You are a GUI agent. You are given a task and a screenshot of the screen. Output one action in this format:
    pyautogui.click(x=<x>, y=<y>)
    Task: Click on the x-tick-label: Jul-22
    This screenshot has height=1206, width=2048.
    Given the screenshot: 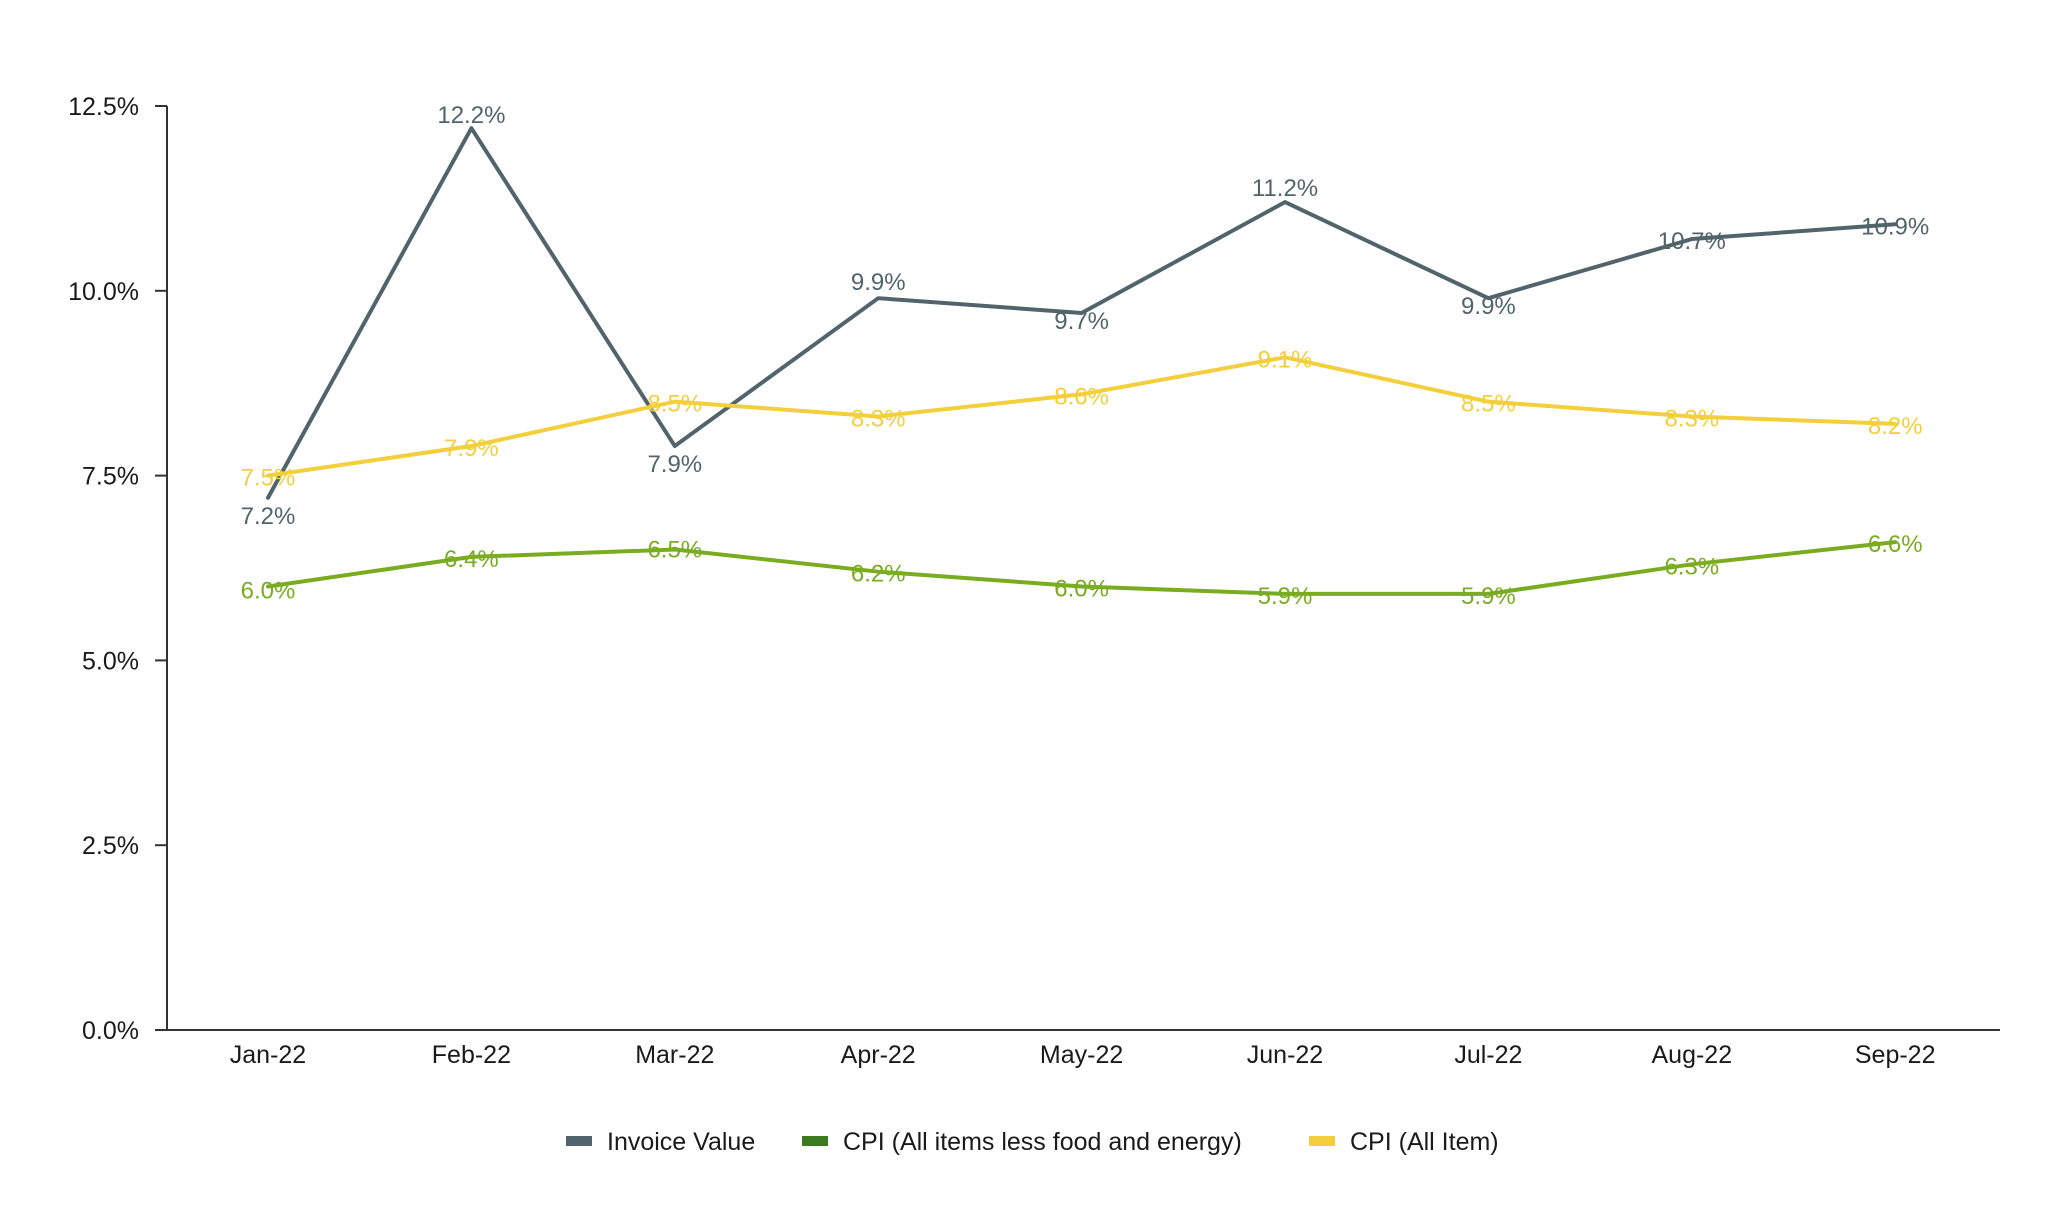 What is the action you would take?
    pyautogui.click(x=1488, y=1055)
    